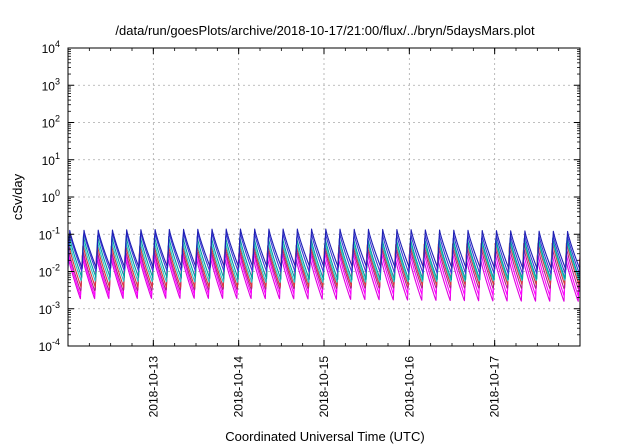 This screenshot has height=448, width=640. I want to click on x-tick-label: 2018-10-15, so click(324, 387).